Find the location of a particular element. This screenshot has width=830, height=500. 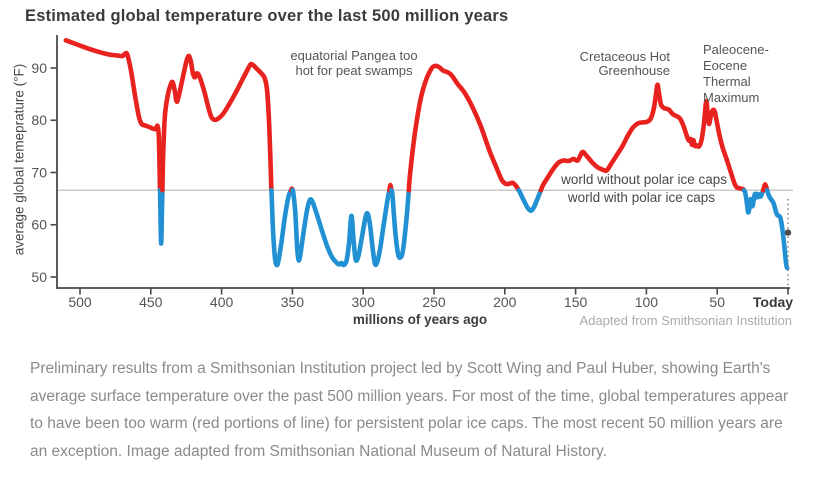

svg-text: 400 is located at coordinates (222, 302).